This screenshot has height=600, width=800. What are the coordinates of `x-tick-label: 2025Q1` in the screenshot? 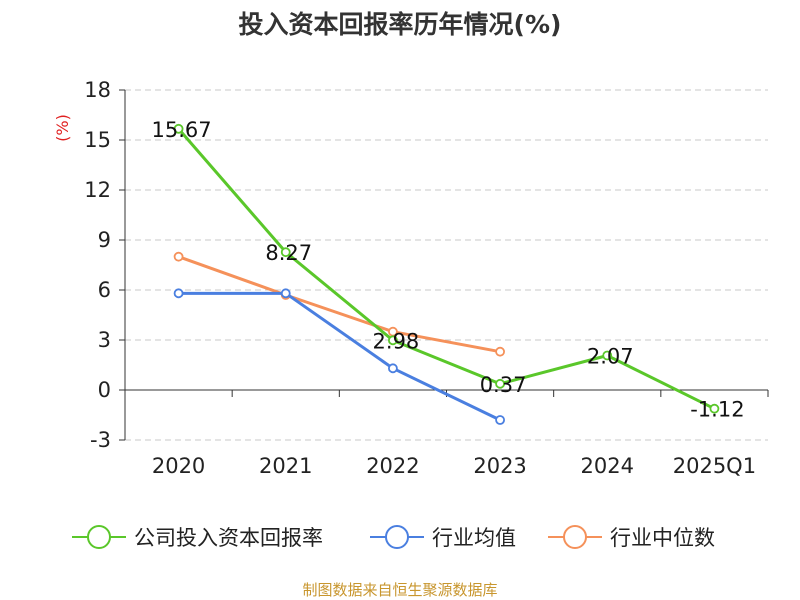 It's located at (714, 466).